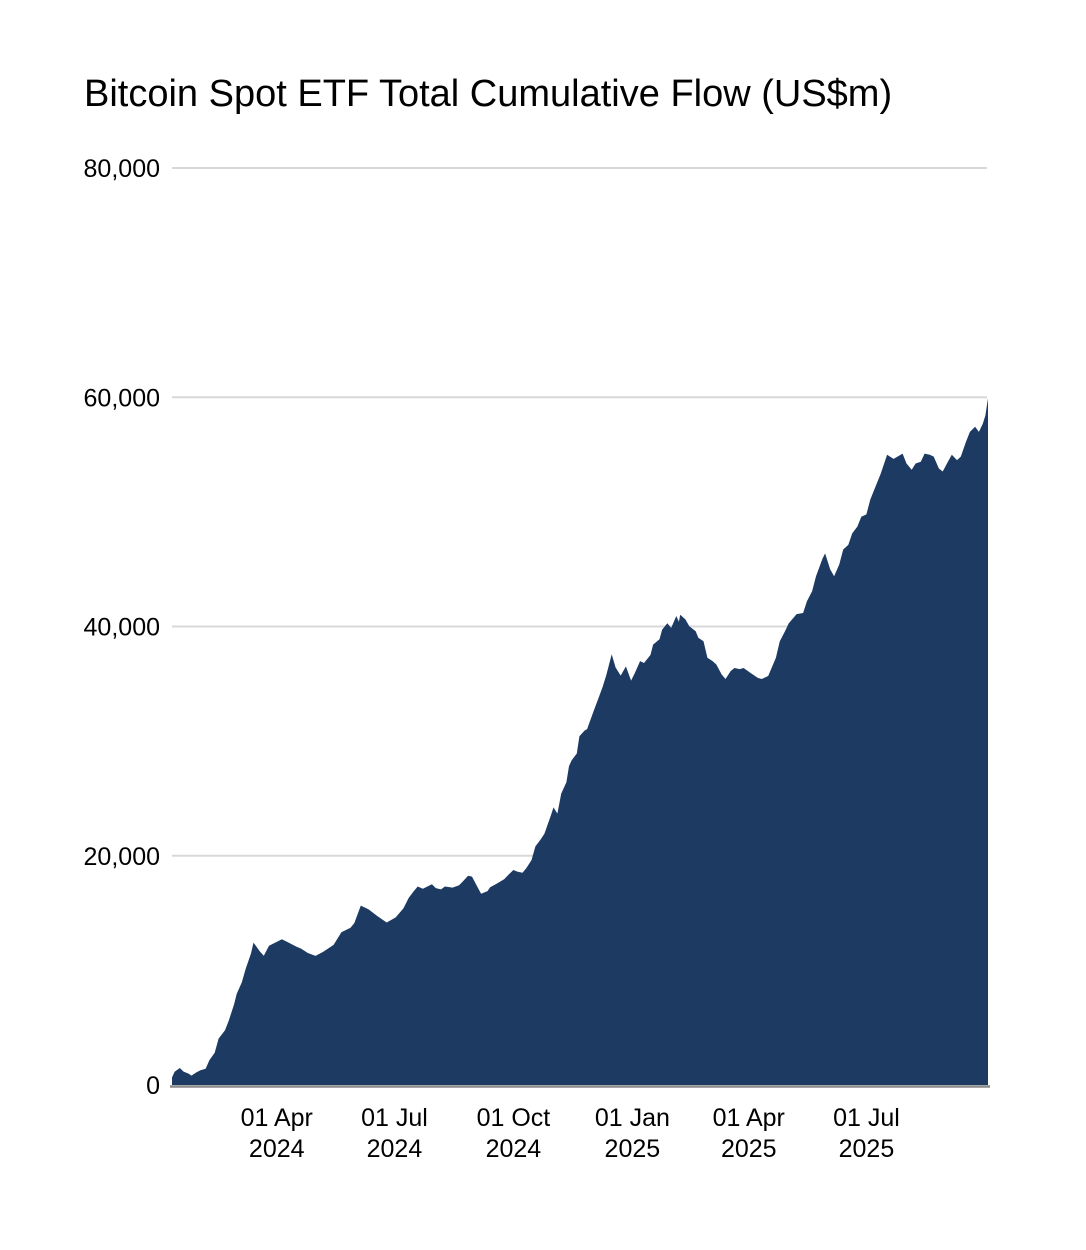 Image resolution: width=1086 pixels, height=1250 pixels. Describe the element at coordinates (277, 1133) in the screenshot. I see `x-tick-label: 01 Apr 2024` at that location.